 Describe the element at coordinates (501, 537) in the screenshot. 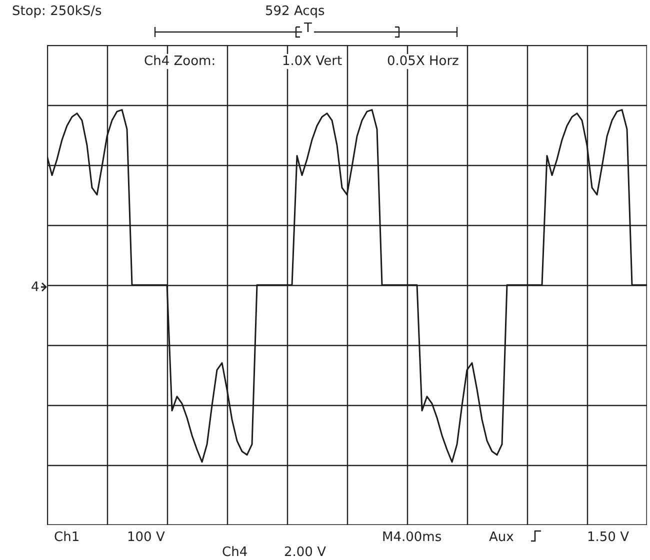

I see `text: Aux` at that location.